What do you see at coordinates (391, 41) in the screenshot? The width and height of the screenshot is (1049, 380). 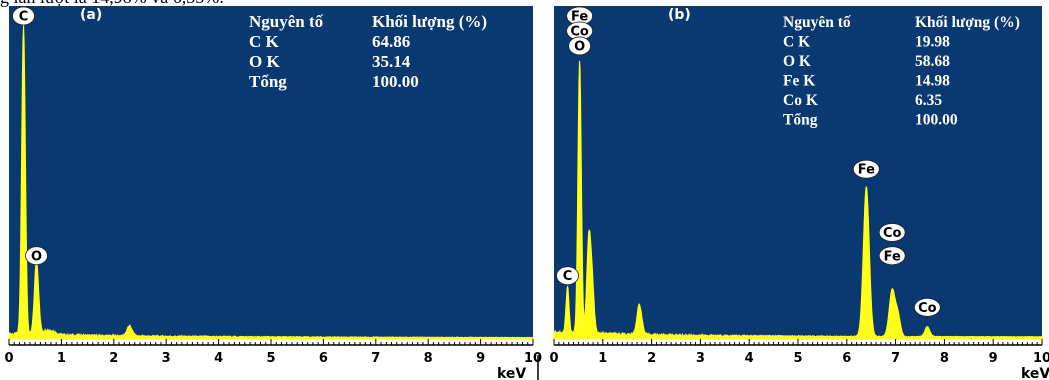 I see `table-cell-mass: 64.86` at bounding box center [391, 41].